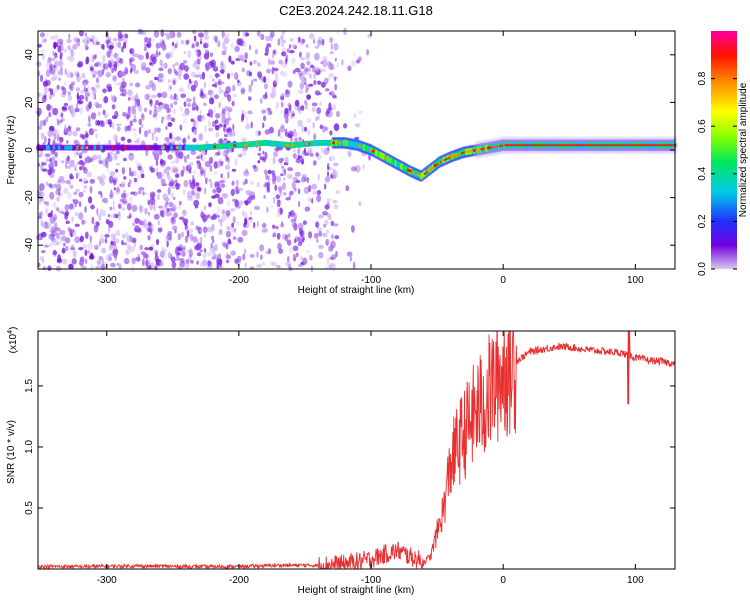  What do you see at coordinates (356, 290) in the screenshot?
I see `spectrogram-x-label: Height of straight line (km)` at bounding box center [356, 290].